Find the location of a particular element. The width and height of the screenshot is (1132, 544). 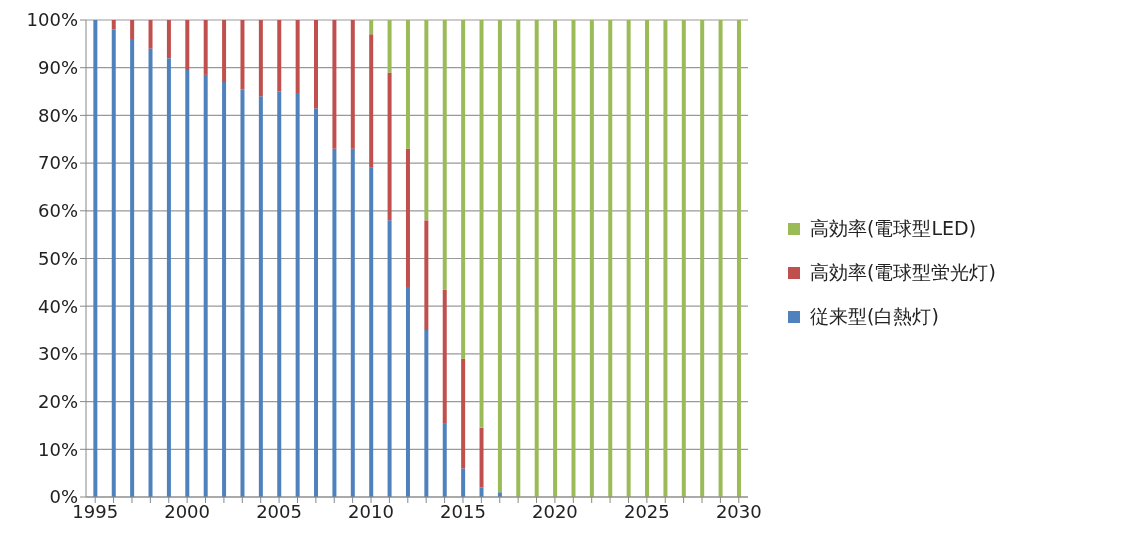

y-tick-label: 80% is located at coordinates (57, 115).